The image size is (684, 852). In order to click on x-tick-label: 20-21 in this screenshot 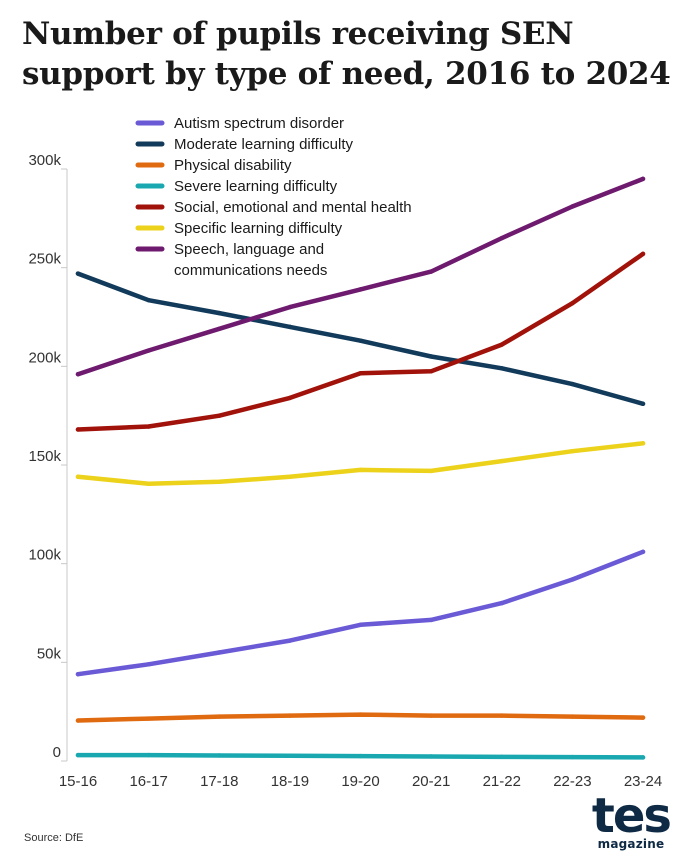, I will do `click(431, 781)`.